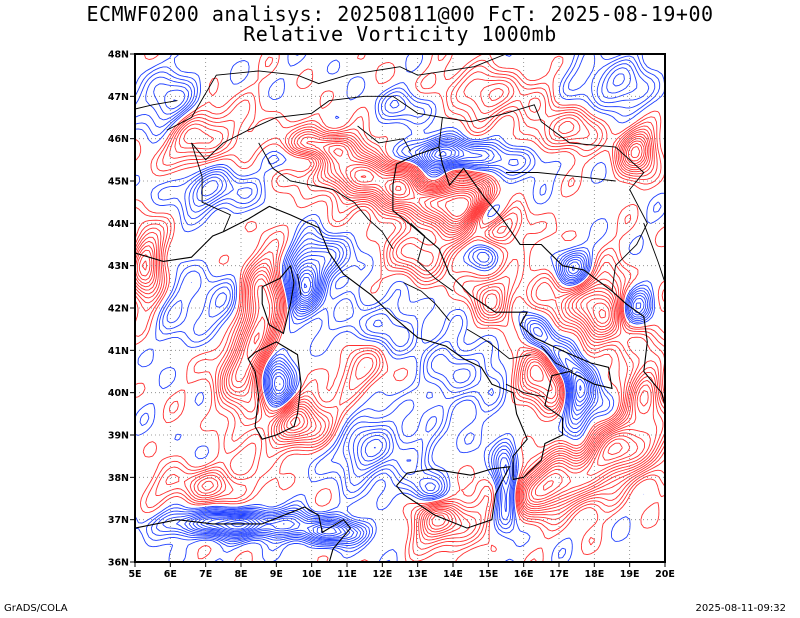 This screenshot has width=800, height=618. I want to click on lat-tick-label: 45N, so click(118, 182).